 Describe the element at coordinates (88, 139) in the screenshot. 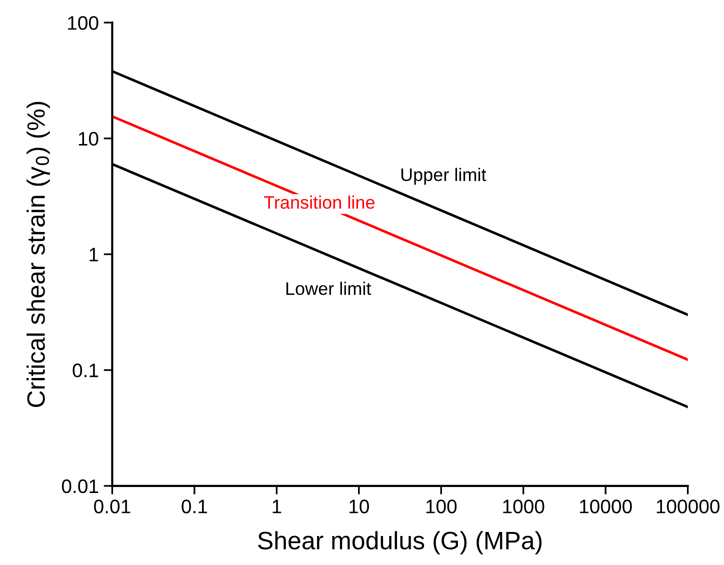

I see `y-tick-label: 10` at that location.